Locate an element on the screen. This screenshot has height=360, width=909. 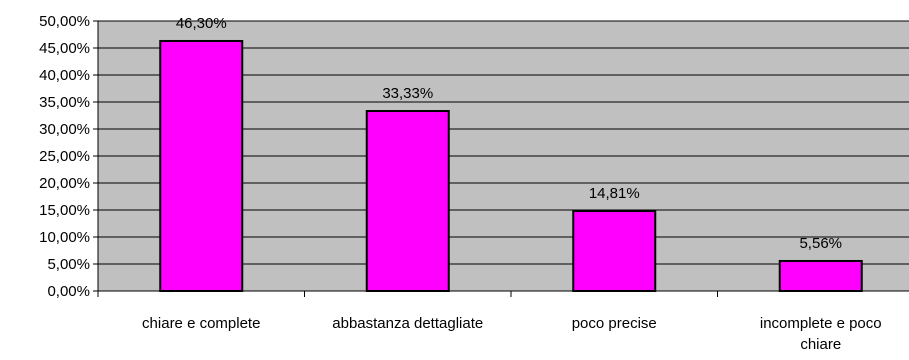
y-tick-label: 25,00% is located at coordinates (64, 156).